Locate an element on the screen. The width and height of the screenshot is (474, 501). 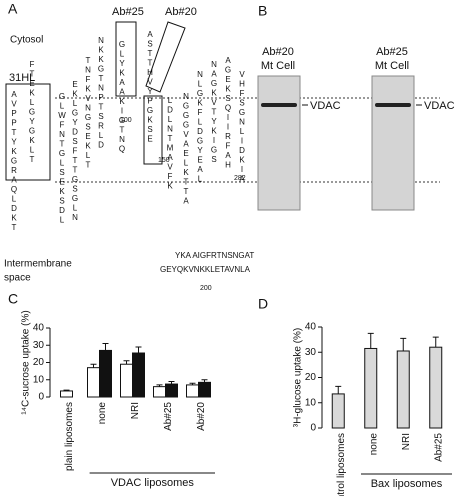
strand: LDLNTMAVFK is located at coordinates (170, 143).